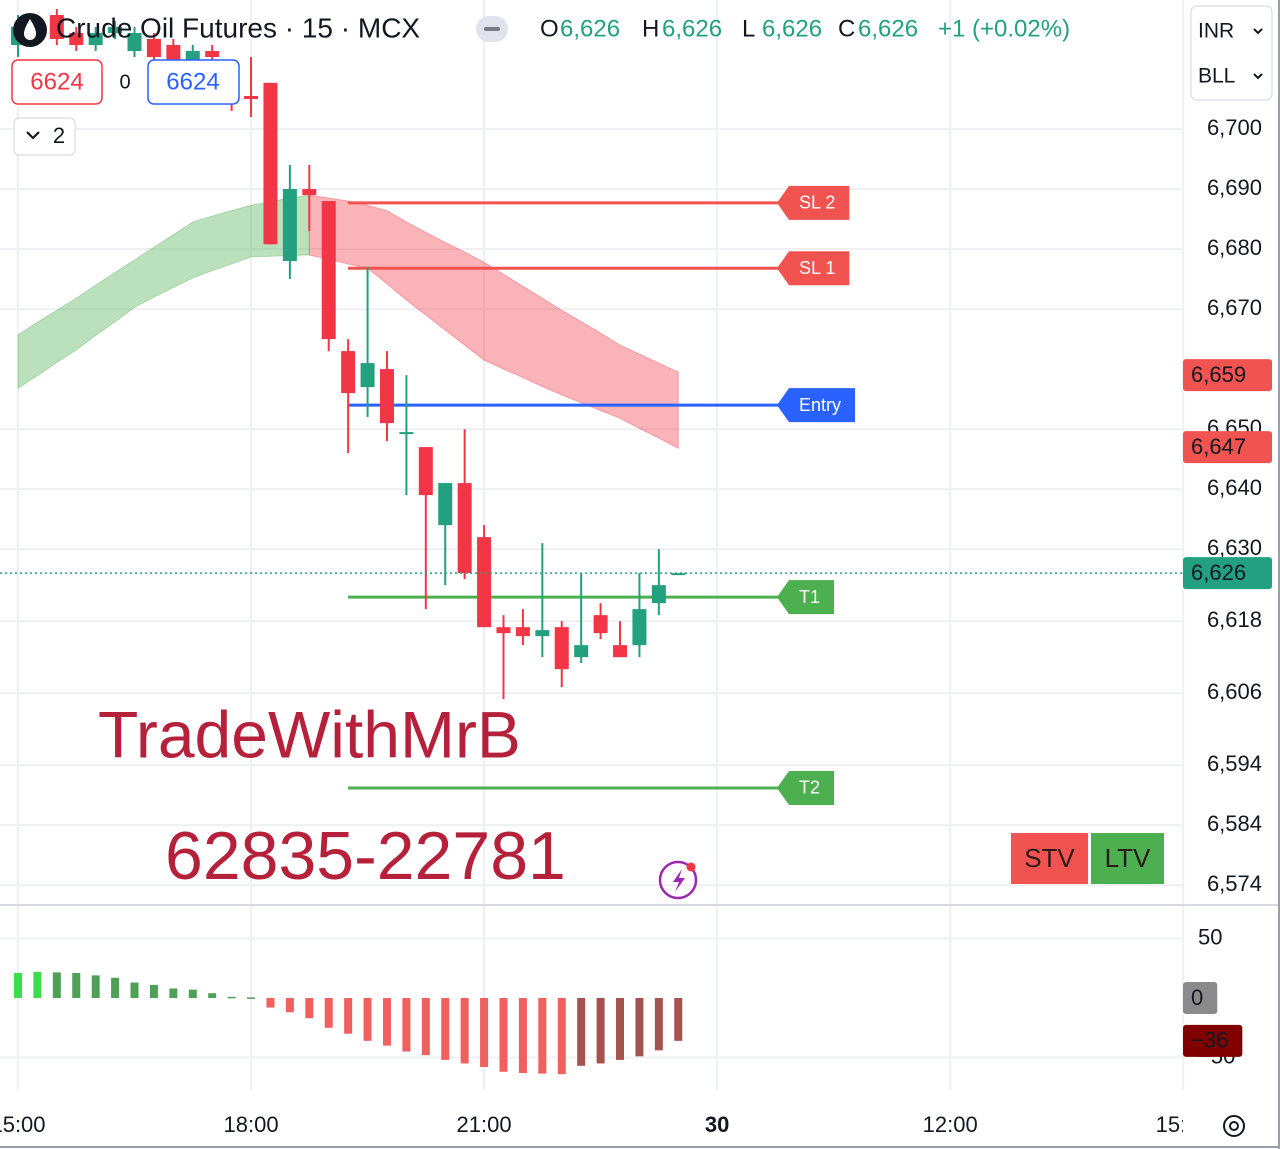  Describe the element at coordinates (549, 28) in the screenshot. I see `ohlc-key: O` at that location.